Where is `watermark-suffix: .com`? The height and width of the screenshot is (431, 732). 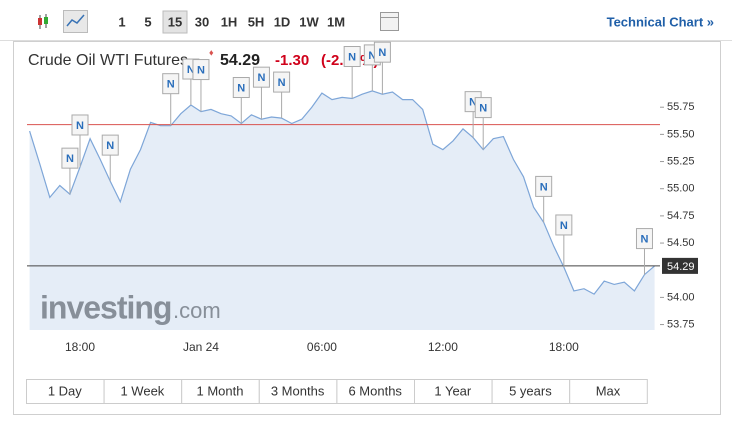 watermark-suffix: .com is located at coordinates (197, 310).